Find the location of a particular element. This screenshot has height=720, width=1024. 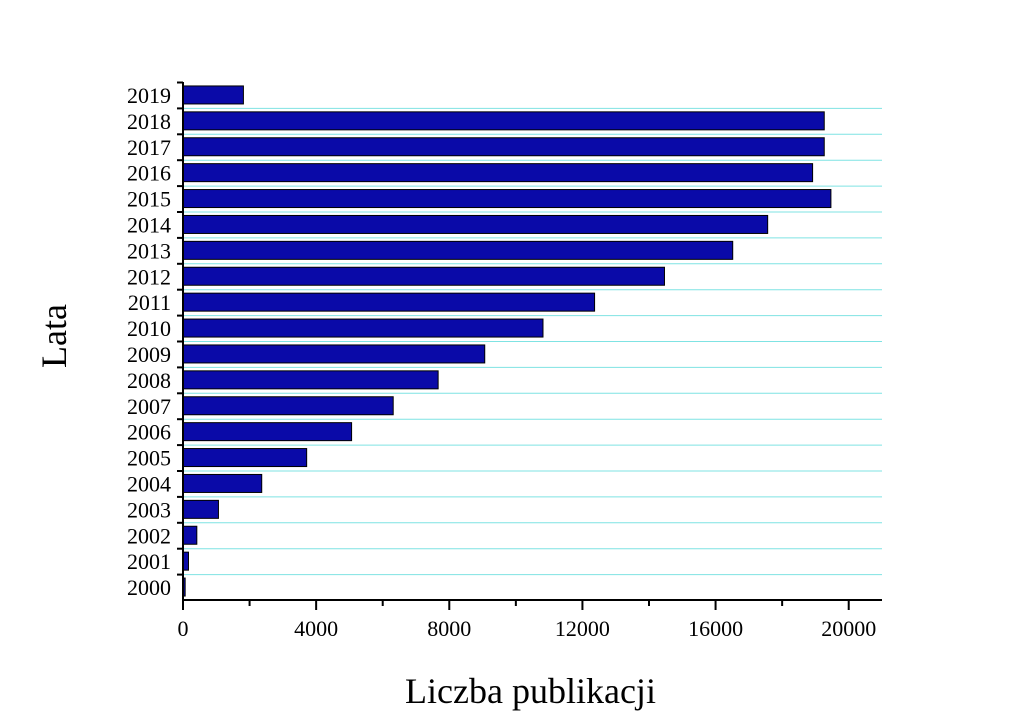

y-tick-label: 2003 is located at coordinates (149, 509).